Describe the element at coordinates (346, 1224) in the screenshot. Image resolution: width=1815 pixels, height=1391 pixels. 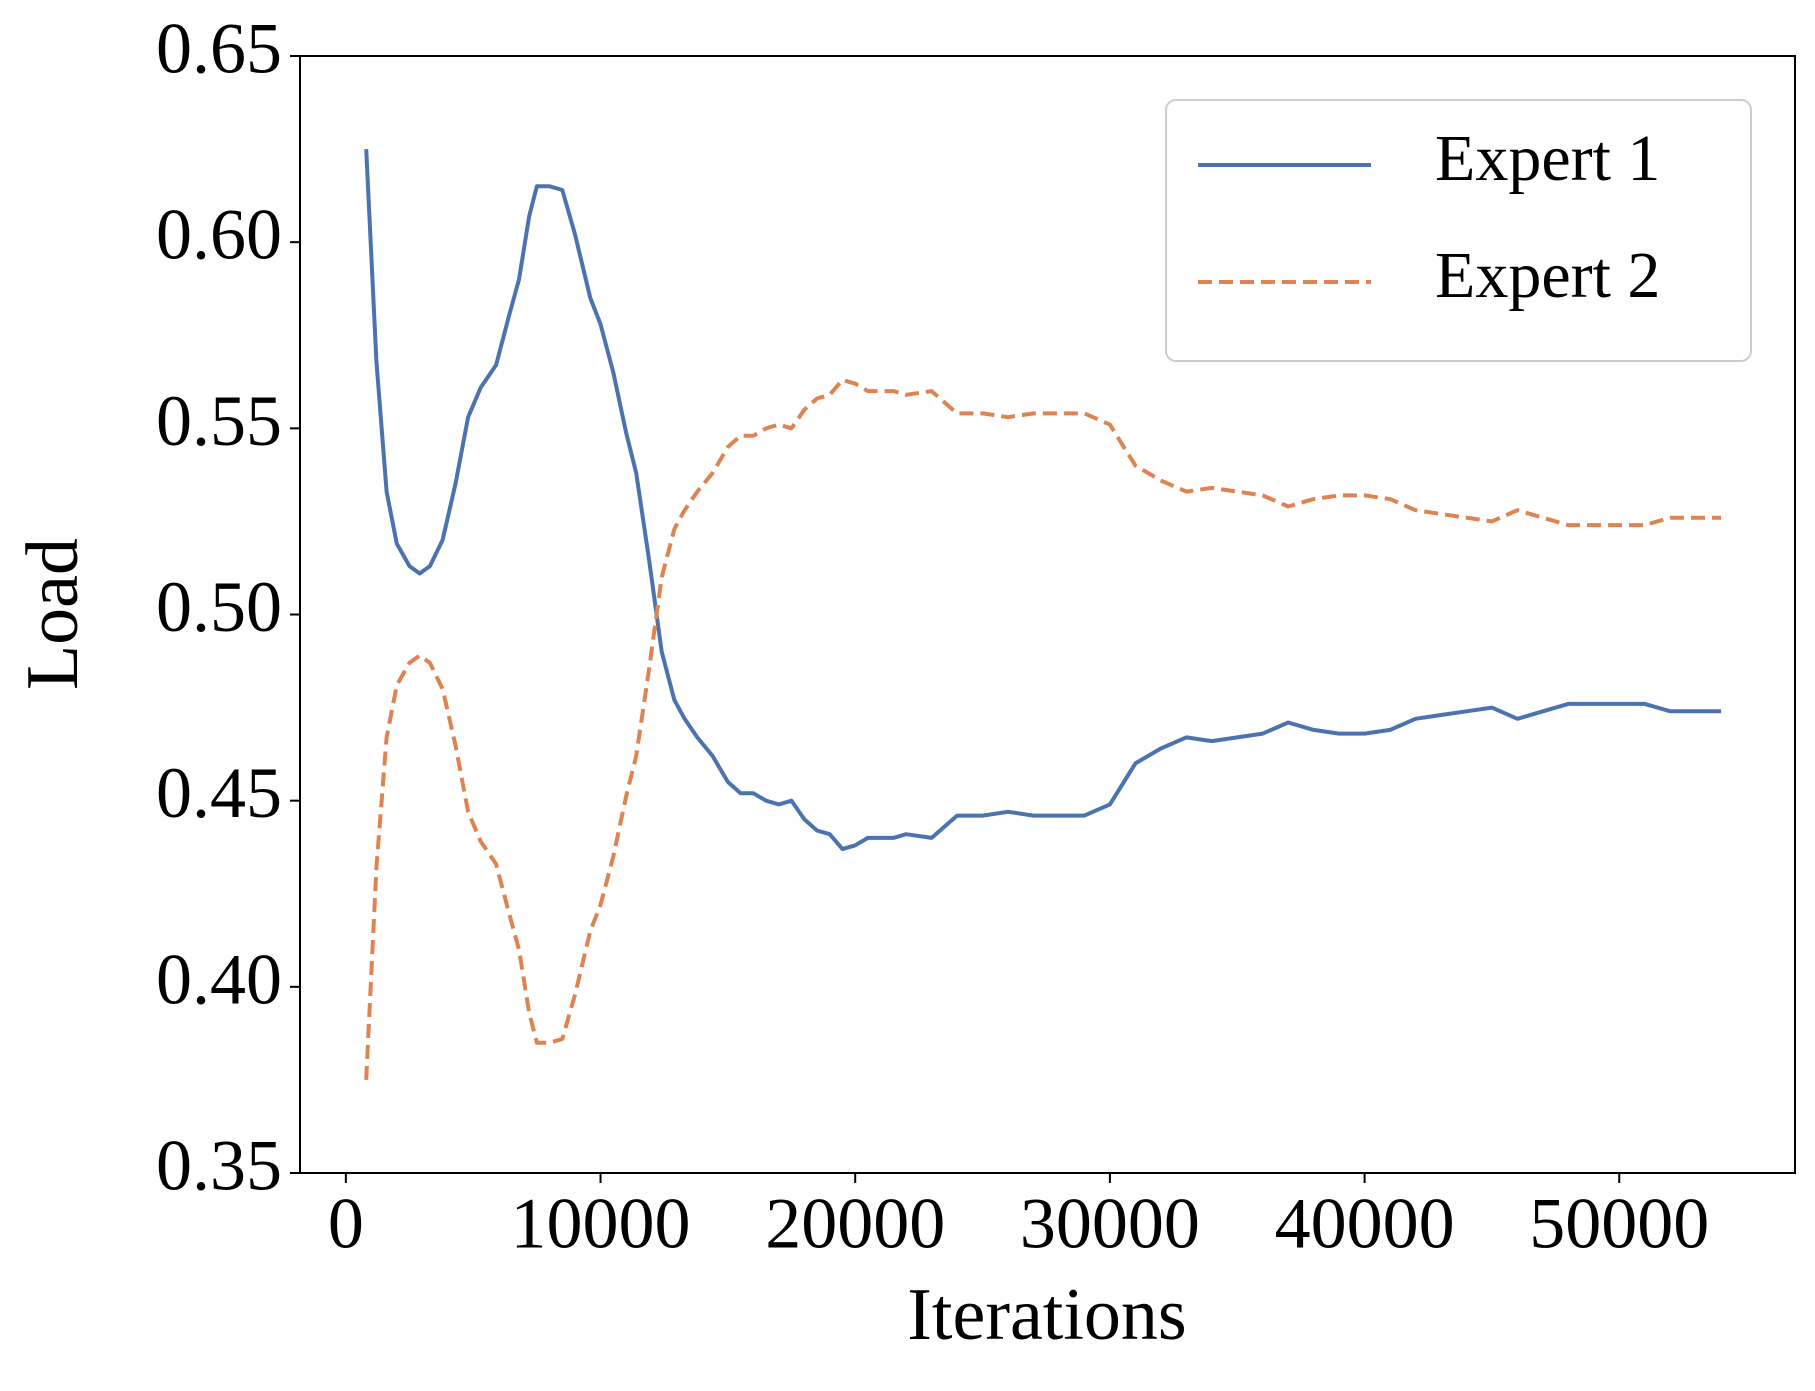
I see `x-tick-label: 0` at that location.